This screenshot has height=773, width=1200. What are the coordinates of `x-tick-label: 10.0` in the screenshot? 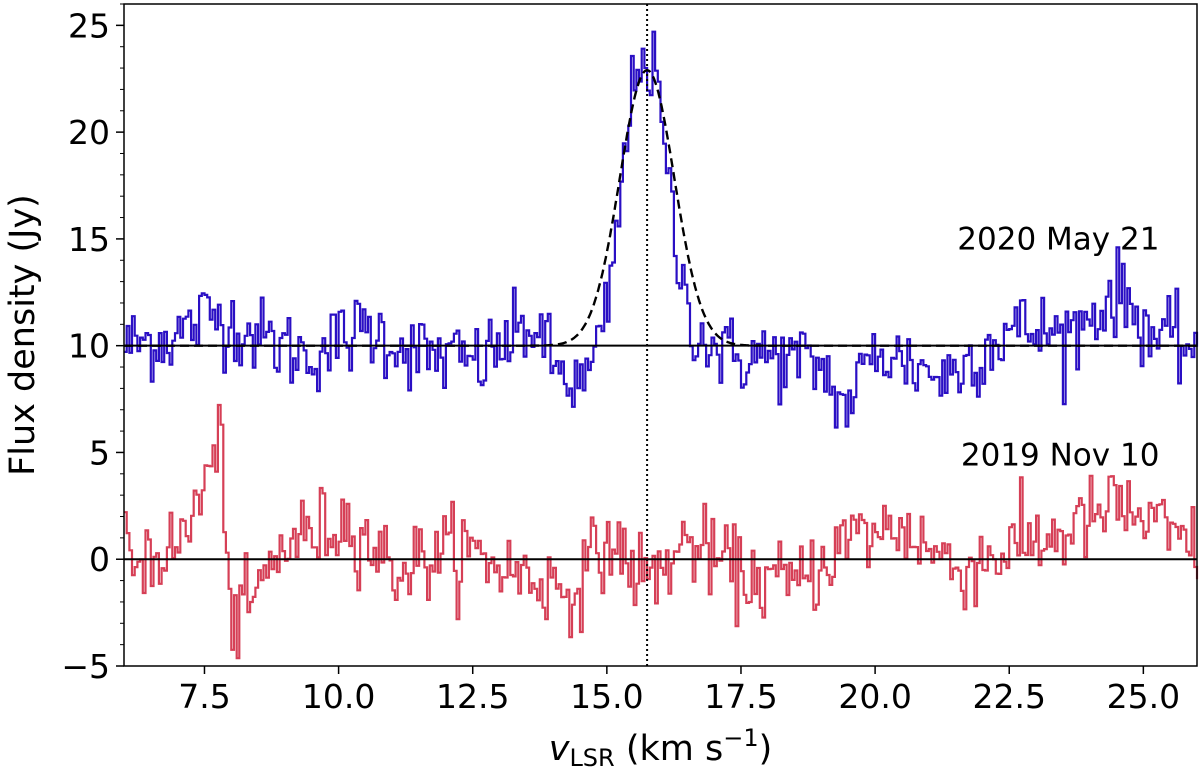 It's located at (338, 696).